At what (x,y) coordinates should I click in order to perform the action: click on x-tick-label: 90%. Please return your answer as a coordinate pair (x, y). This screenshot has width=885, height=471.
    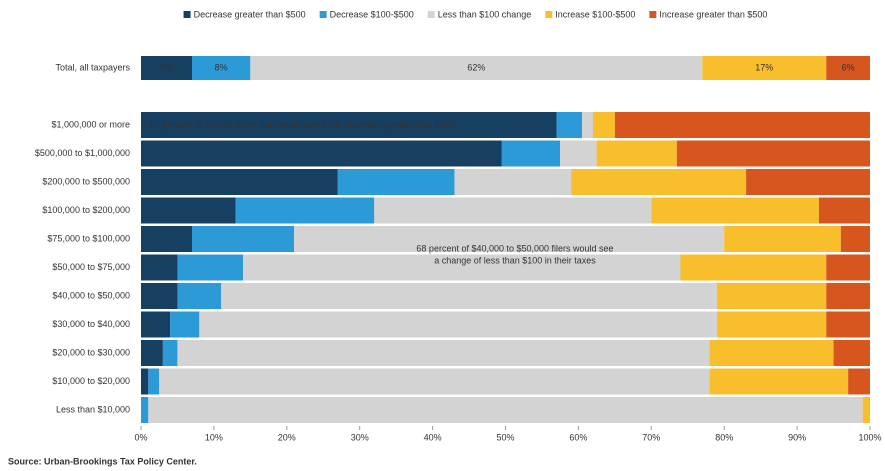
    Looking at the image, I should click on (797, 437).